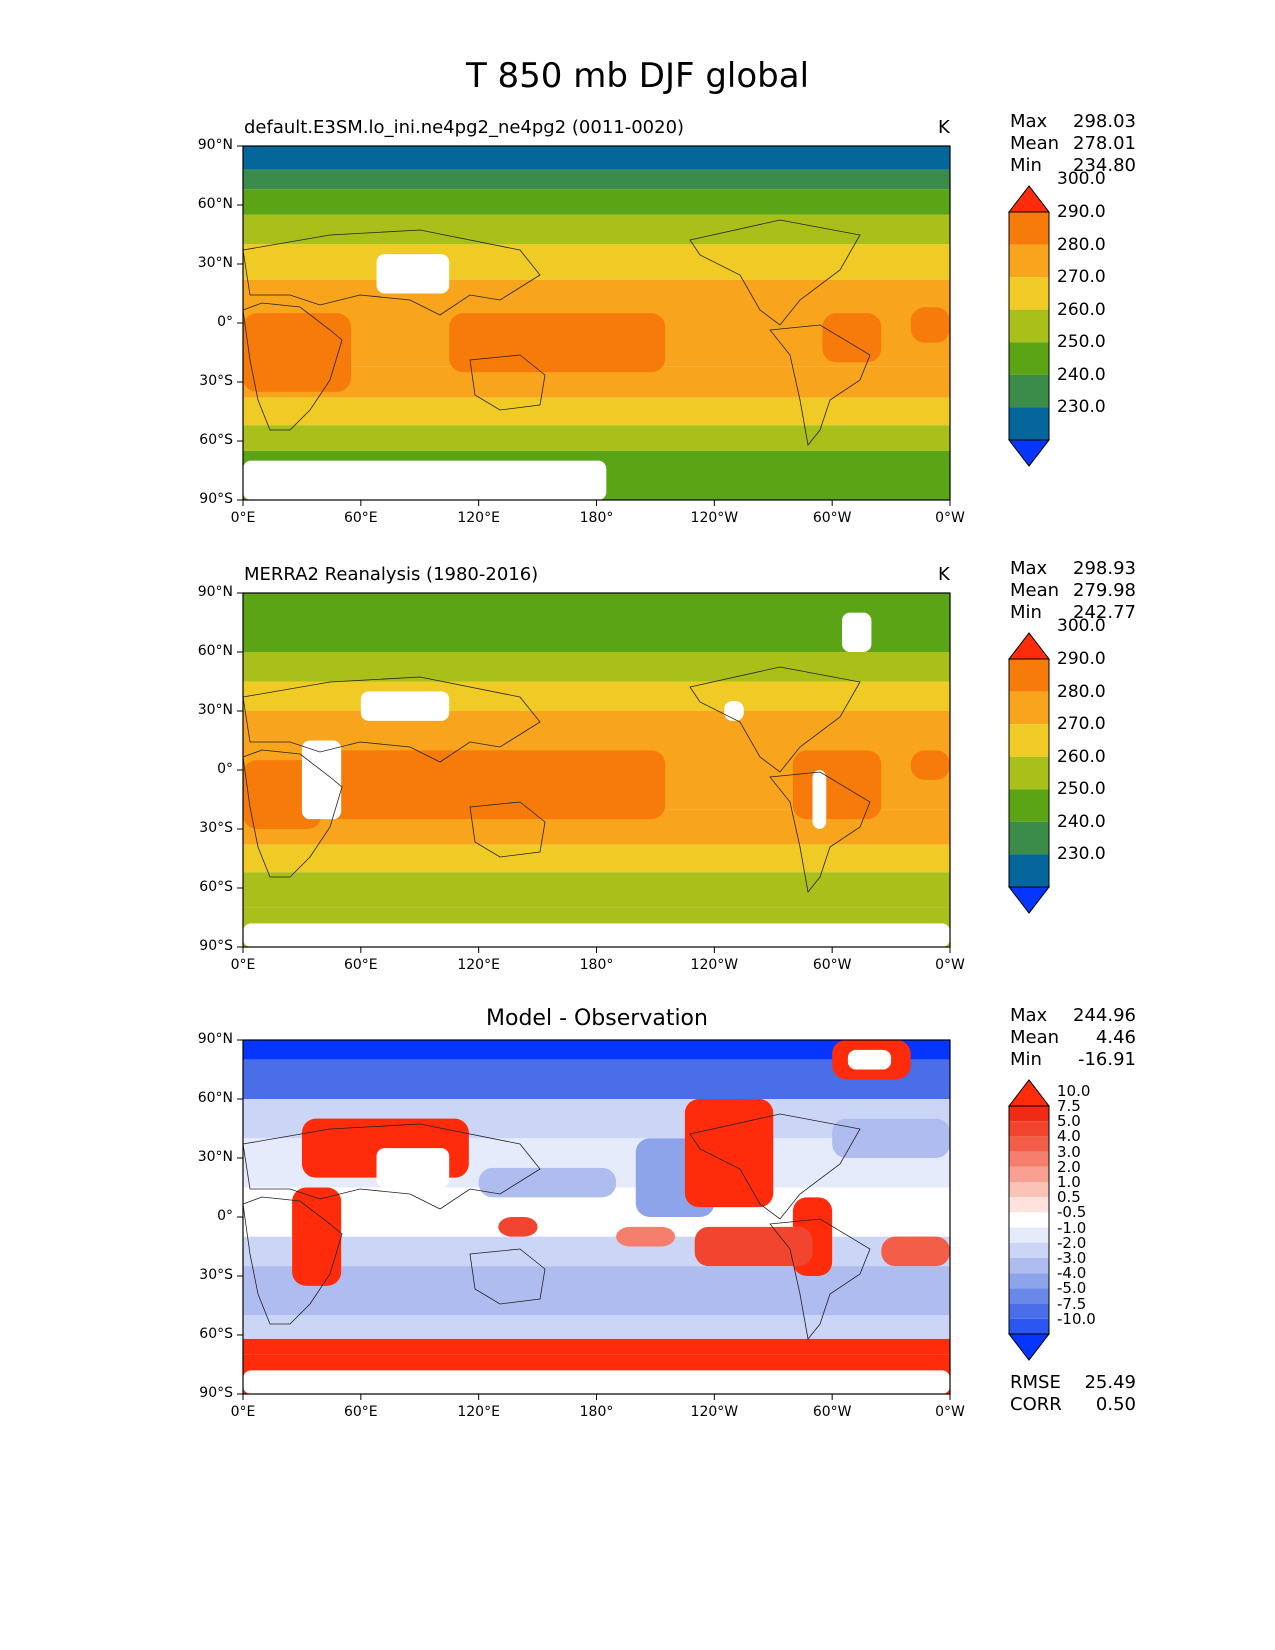 The image size is (1275, 1650). I want to click on rmse-value: 25.49, so click(1110, 1382).